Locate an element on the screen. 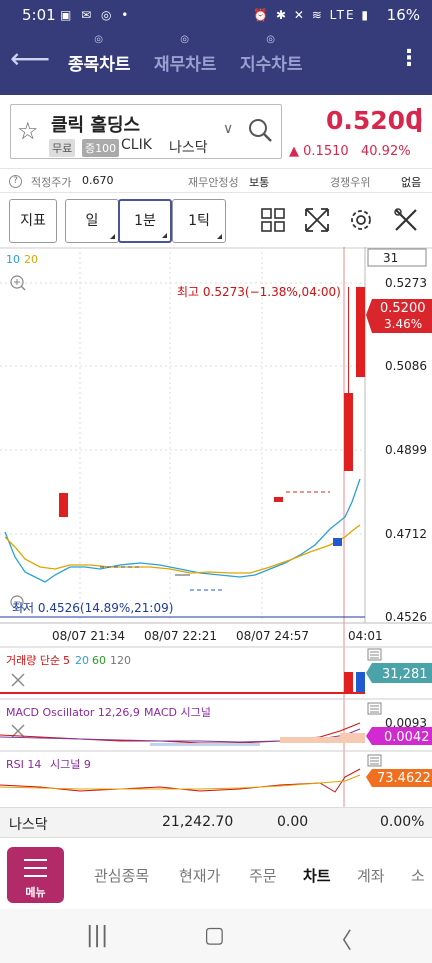  android-nav-bar: ||| ▢ 〈 is located at coordinates (216, 936).